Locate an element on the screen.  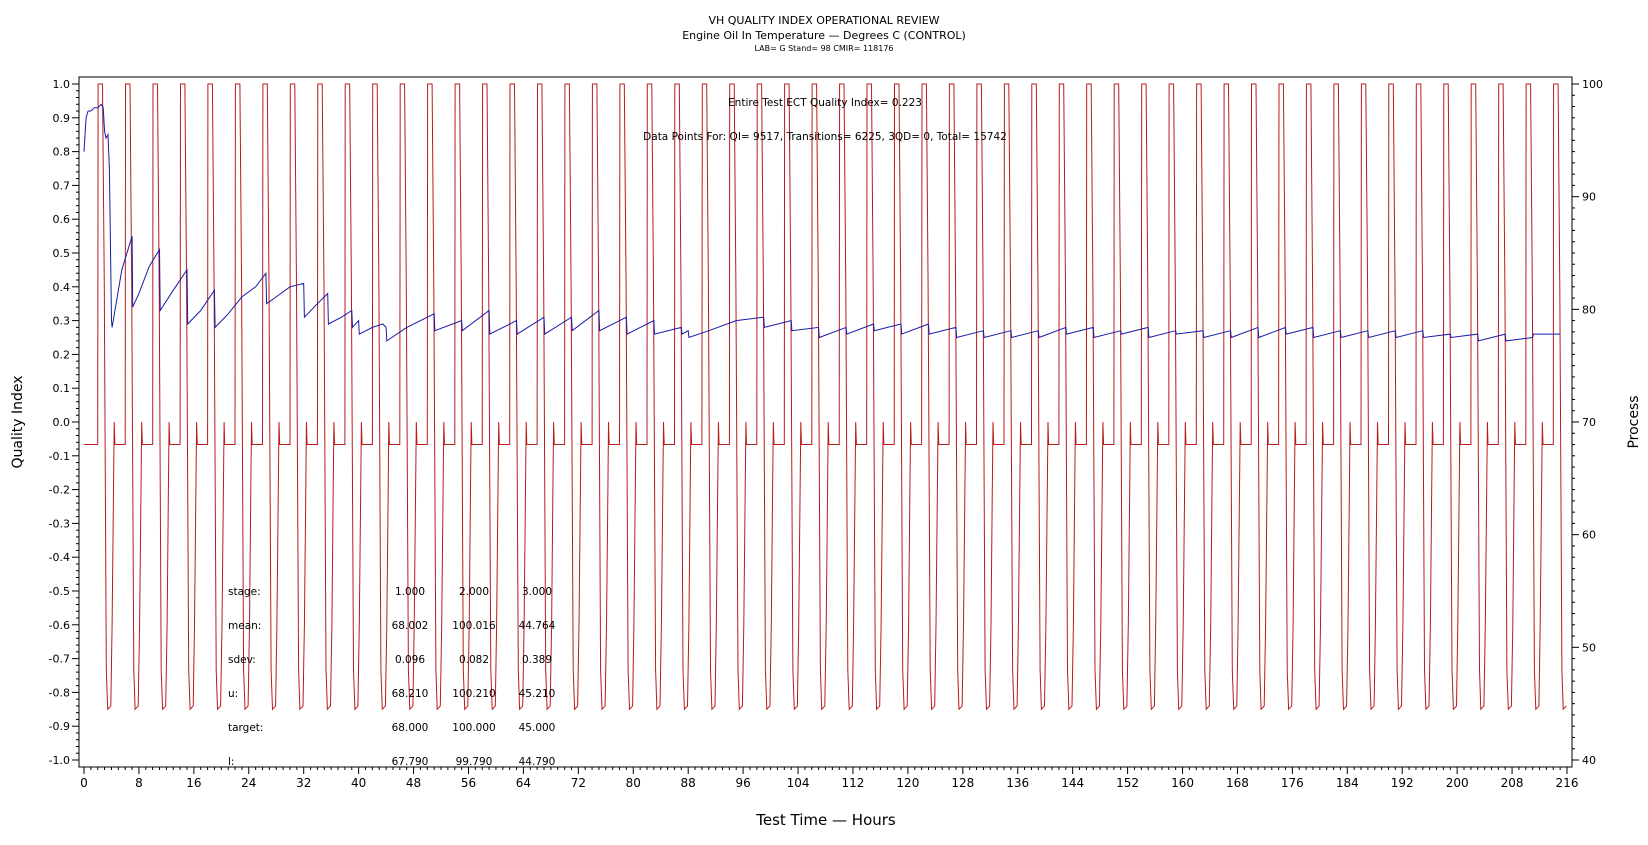
y-tick-label: 1.0 is located at coordinates (62, 84).